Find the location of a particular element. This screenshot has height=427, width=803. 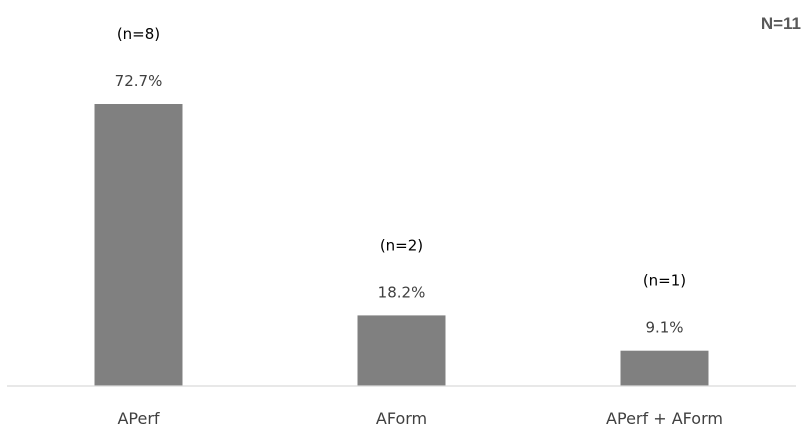

value-label-0: 72.7% is located at coordinates (139, 81).